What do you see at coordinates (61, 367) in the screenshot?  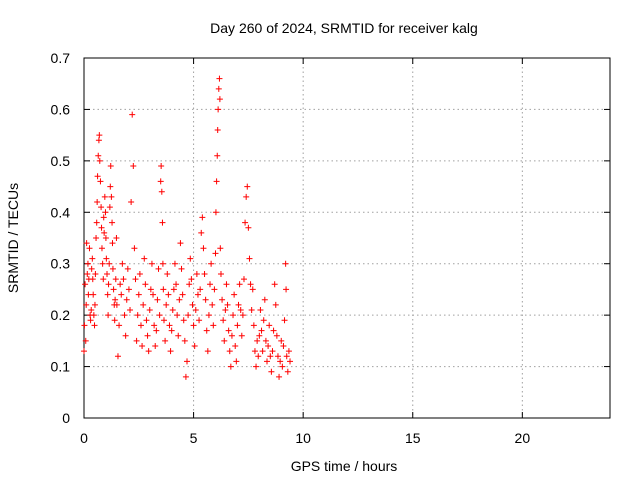 I see `y-tick-label: 0.1` at bounding box center [61, 367].